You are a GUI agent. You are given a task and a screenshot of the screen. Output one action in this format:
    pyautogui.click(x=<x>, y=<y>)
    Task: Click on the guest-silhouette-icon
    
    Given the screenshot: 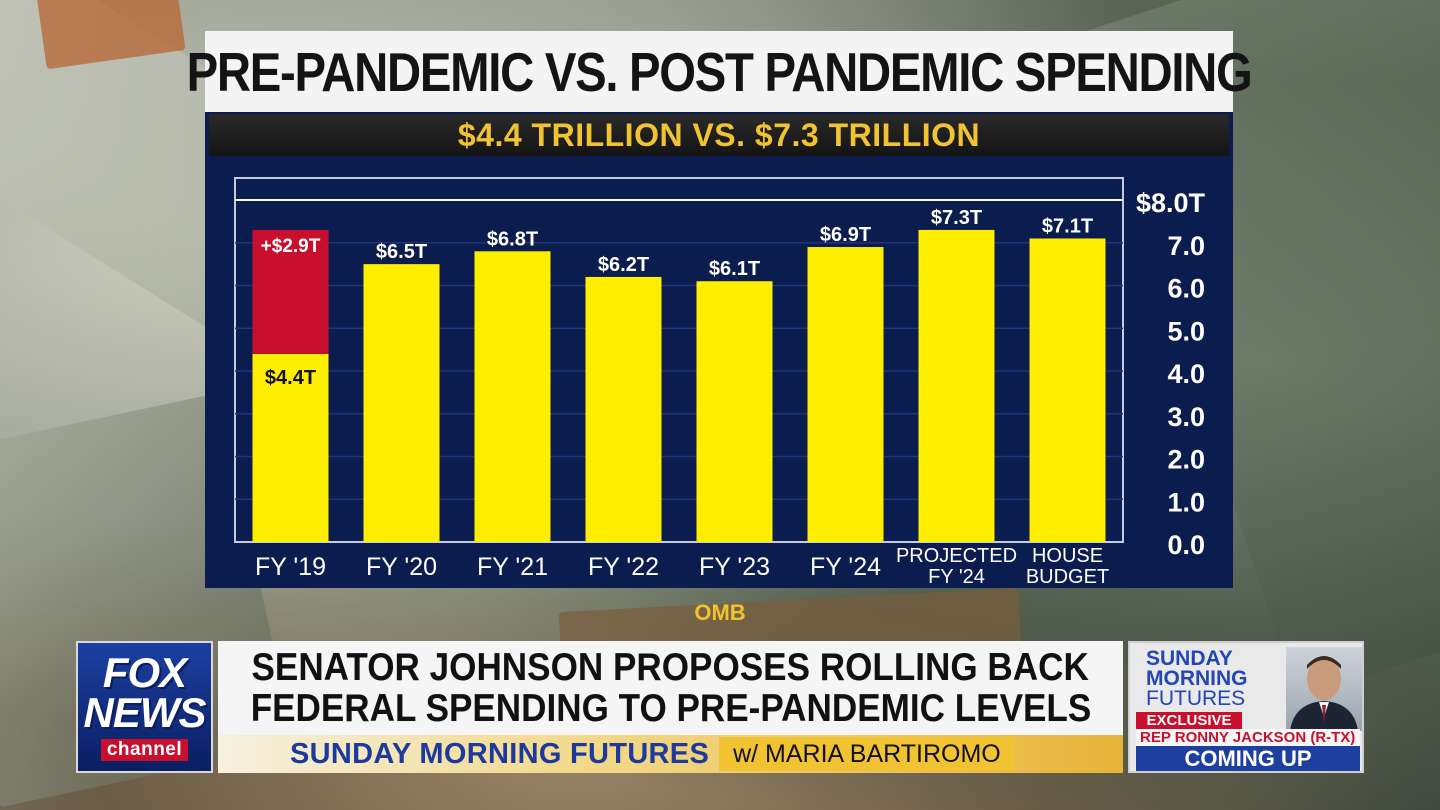 What is the action you would take?
    pyautogui.click(x=1324, y=693)
    